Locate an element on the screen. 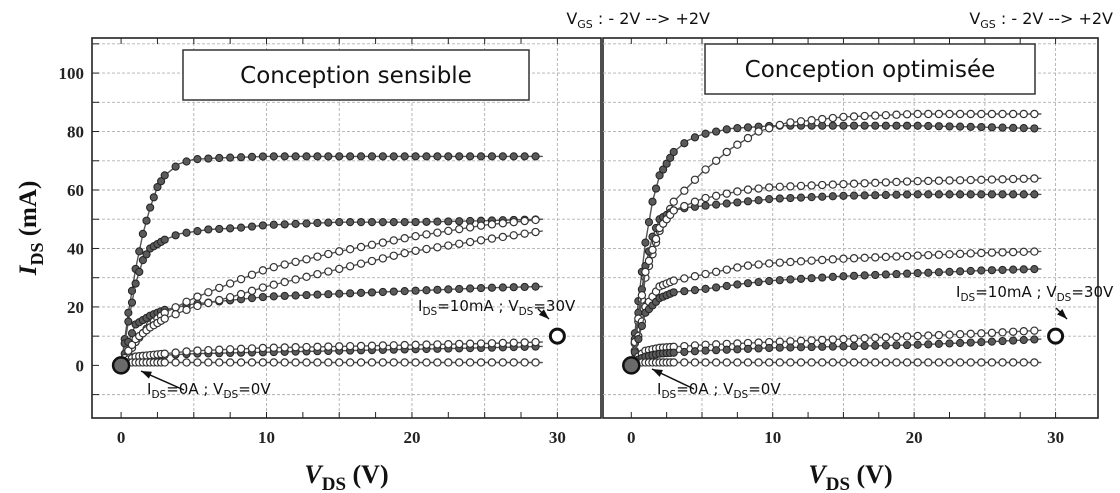  y-tick-label: 0 is located at coordinates (80, 365).